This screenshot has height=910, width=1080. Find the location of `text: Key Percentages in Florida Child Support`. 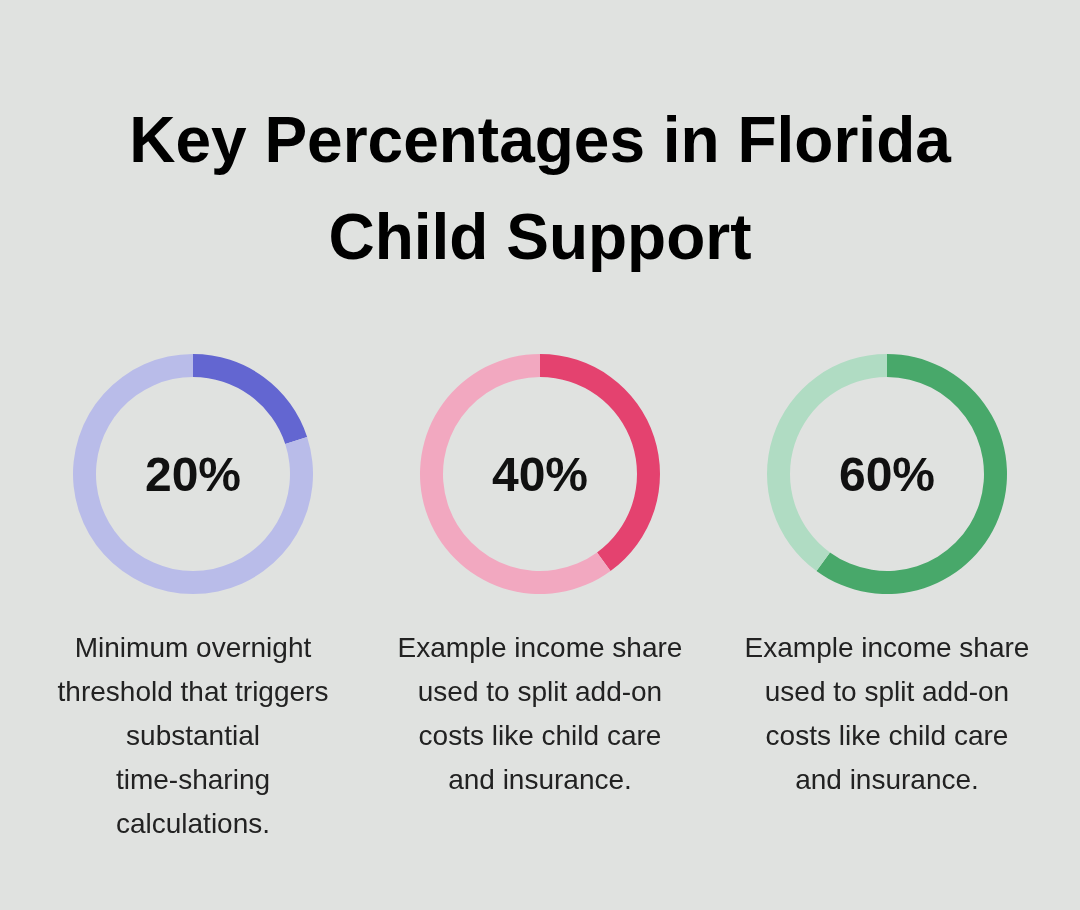

text: Key Percentages in Florida Child Support is located at coordinates (540, 188).